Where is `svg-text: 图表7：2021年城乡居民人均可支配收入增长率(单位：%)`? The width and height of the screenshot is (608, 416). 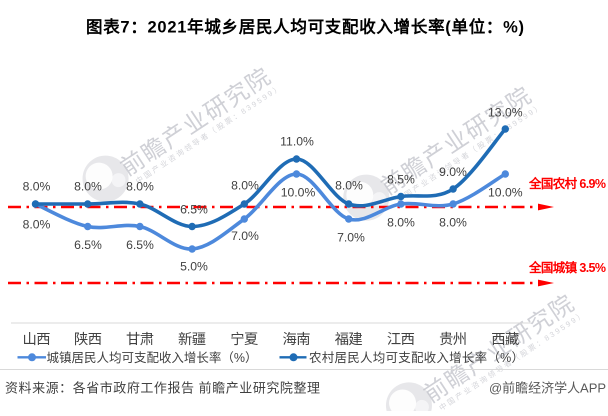
svg-text: 图表7：2021年城乡居民人均可支配收入增长率(单位：%) is located at coordinates (305, 27).